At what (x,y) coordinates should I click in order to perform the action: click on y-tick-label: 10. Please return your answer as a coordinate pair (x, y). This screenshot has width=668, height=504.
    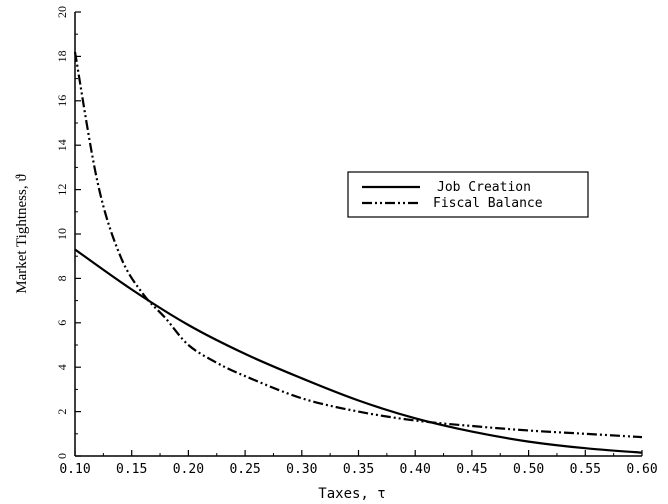
    Looking at the image, I should click on (62, 234).